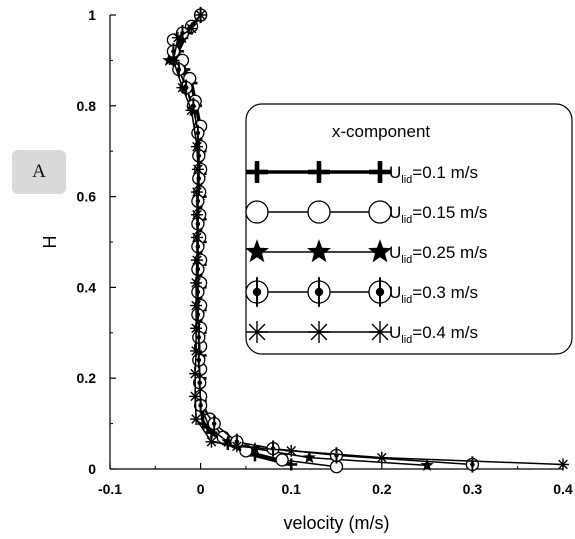 The image size is (575, 539). What do you see at coordinates (563, 489) in the screenshot?
I see `x-tick-label: 0.4` at bounding box center [563, 489].